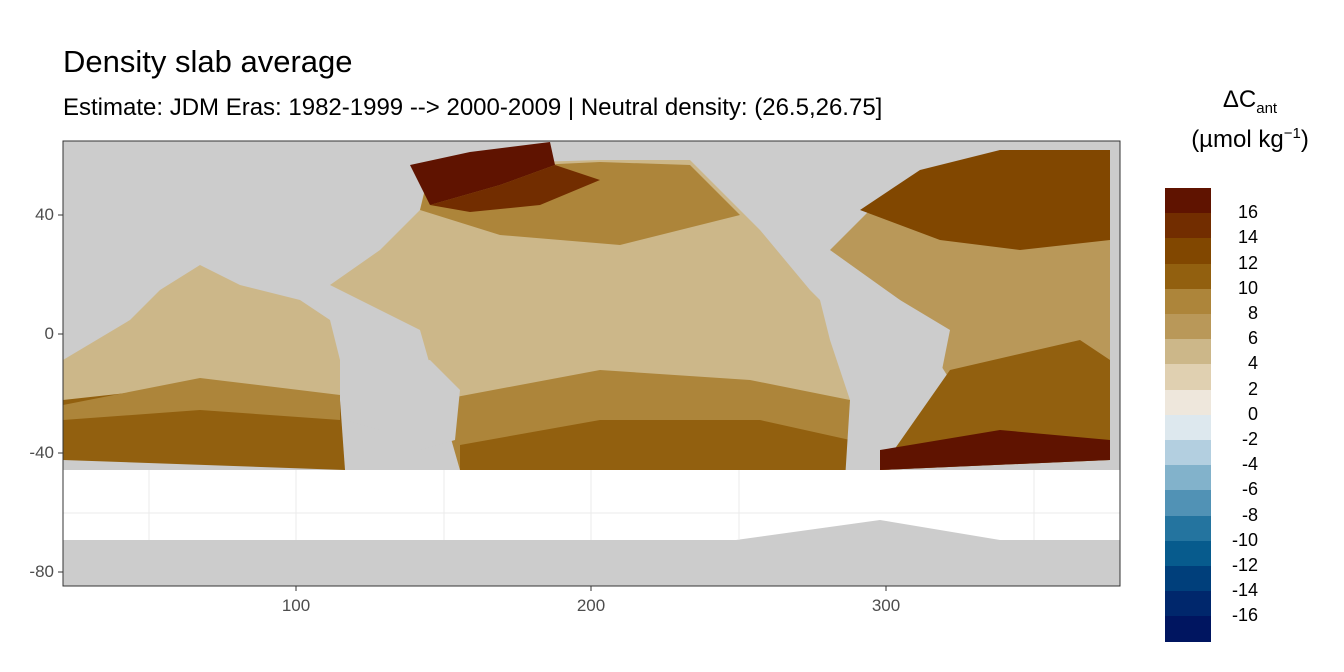 This screenshot has height=672, width=1344. What do you see at coordinates (1244, 565) in the screenshot?
I see `legend-label: -12` at bounding box center [1244, 565].